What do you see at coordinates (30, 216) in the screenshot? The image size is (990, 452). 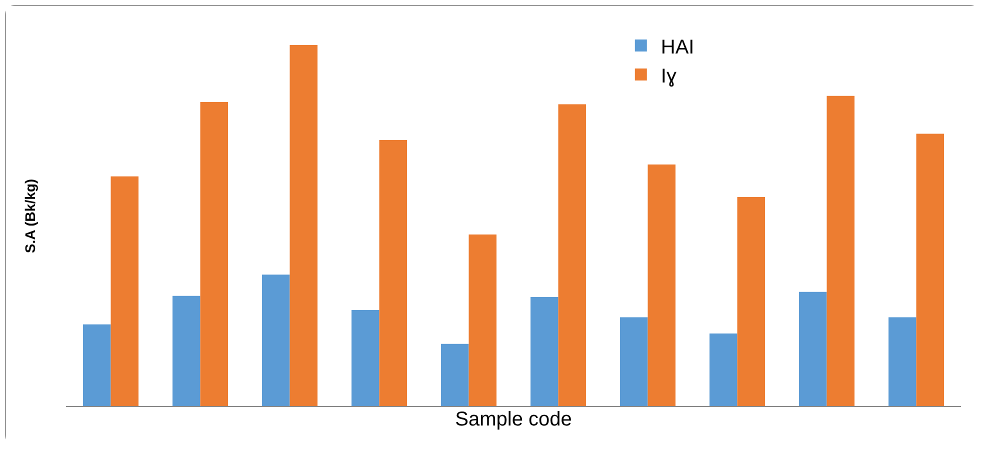 I see `y-axis-title: S.A (Bk/kg)` at bounding box center [30, 216].